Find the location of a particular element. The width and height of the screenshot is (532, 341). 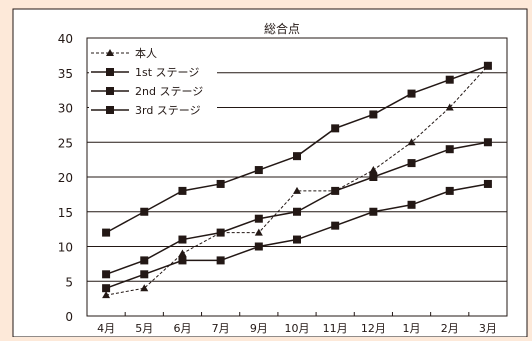

y-tick-label: 10 is located at coordinates (65, 248).